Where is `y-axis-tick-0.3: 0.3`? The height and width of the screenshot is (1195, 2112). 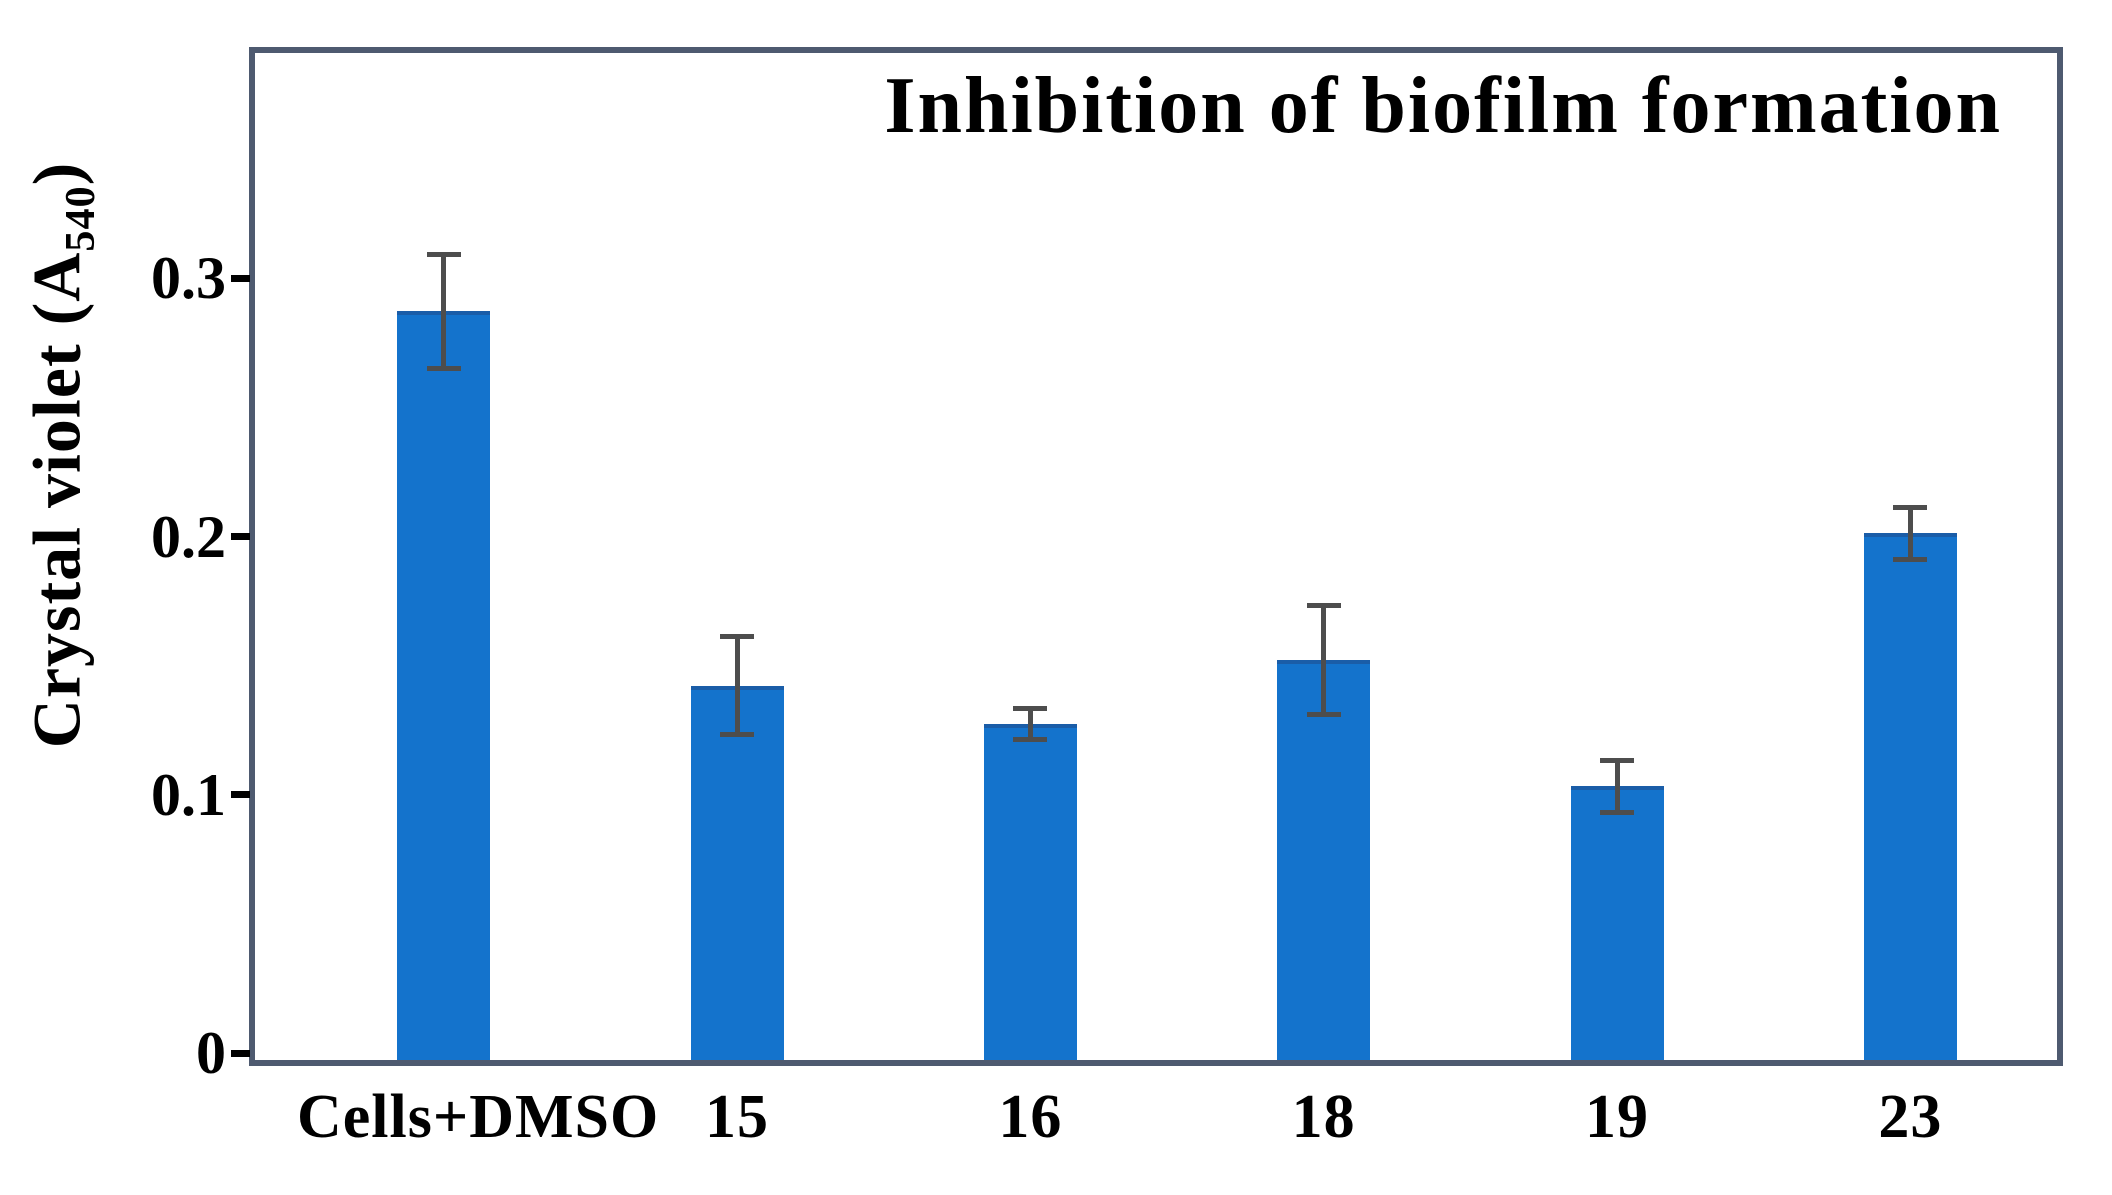
y-axis-tick-0.3: 0.3 is located at coordinates (200, 278).